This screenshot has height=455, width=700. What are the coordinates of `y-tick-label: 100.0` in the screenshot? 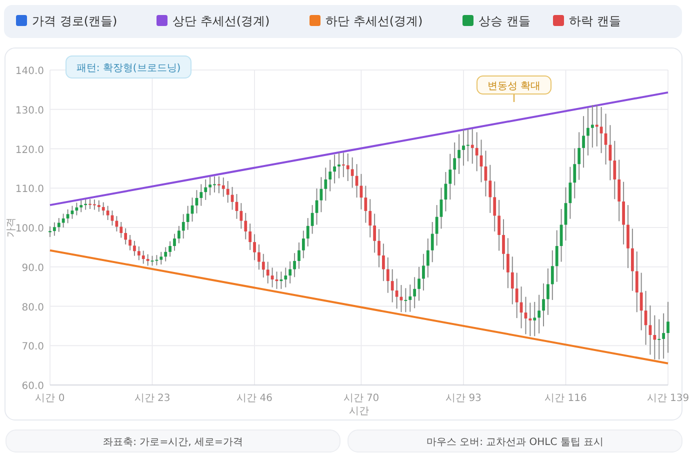 It's located at (29, 229).